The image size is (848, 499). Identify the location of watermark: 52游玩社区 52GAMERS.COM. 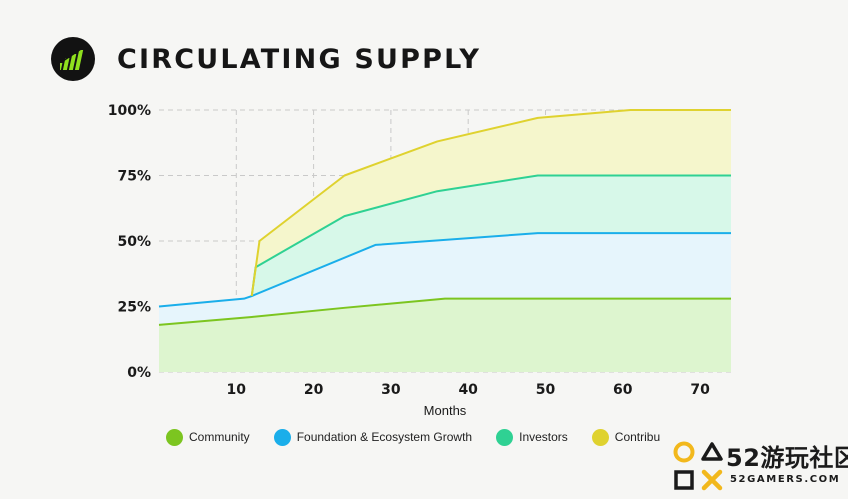
(758, 465).